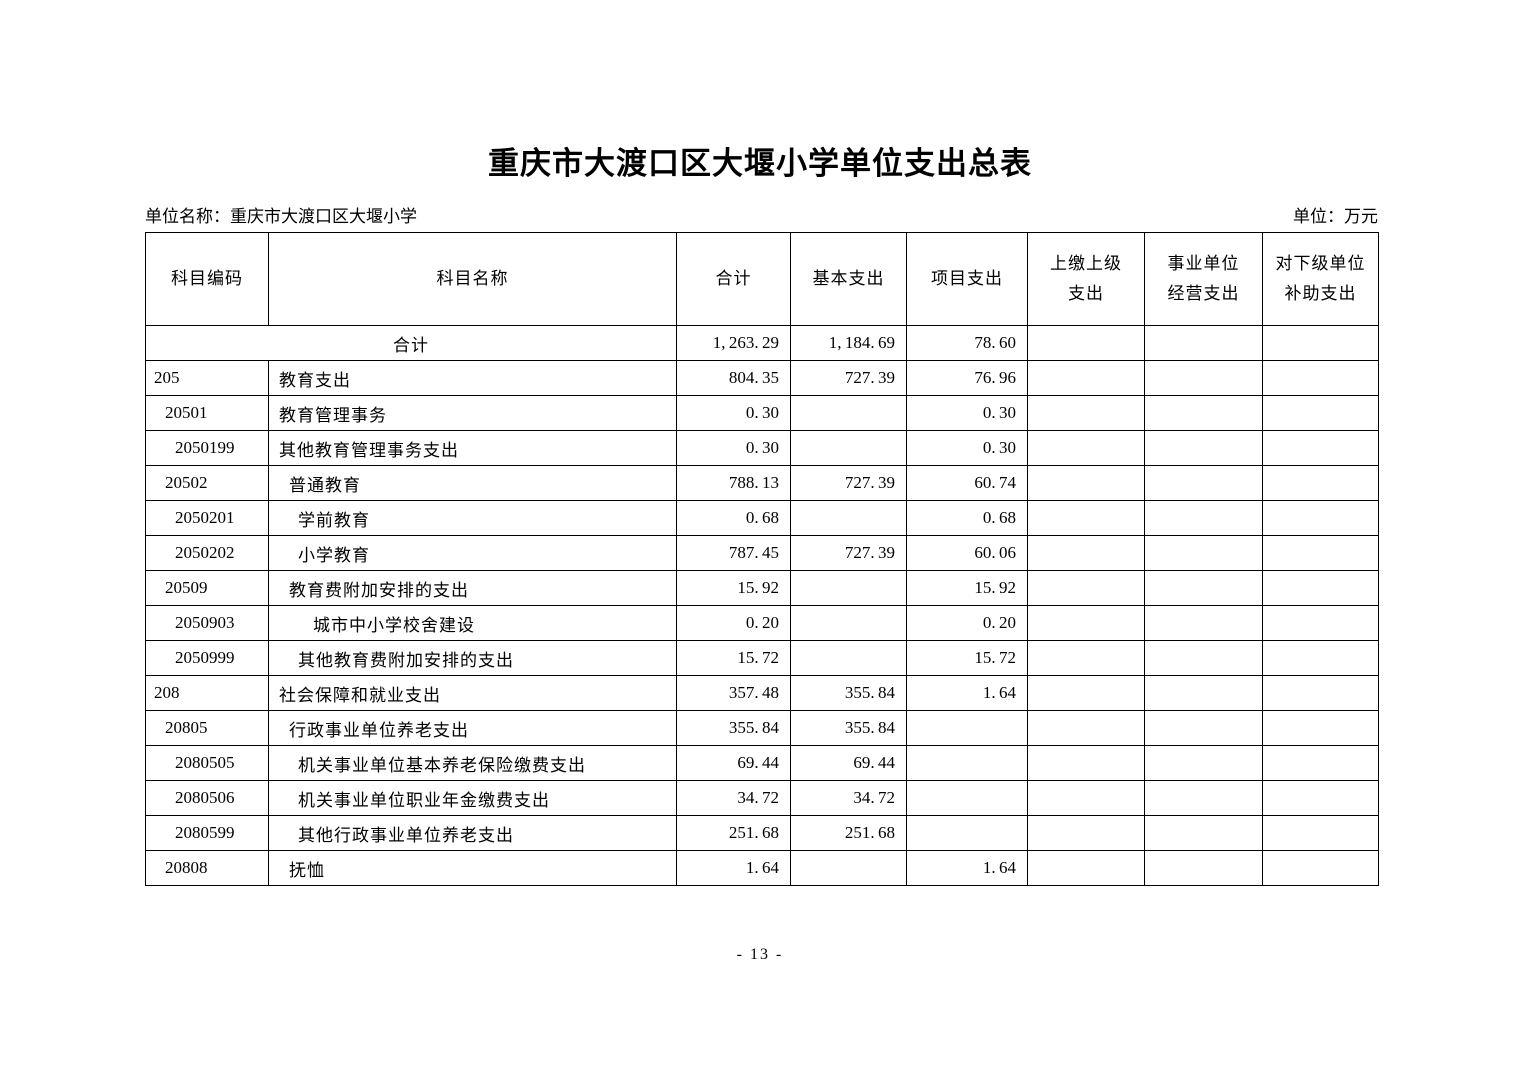  I want to click on code-cell: 205, so click(207, 378).